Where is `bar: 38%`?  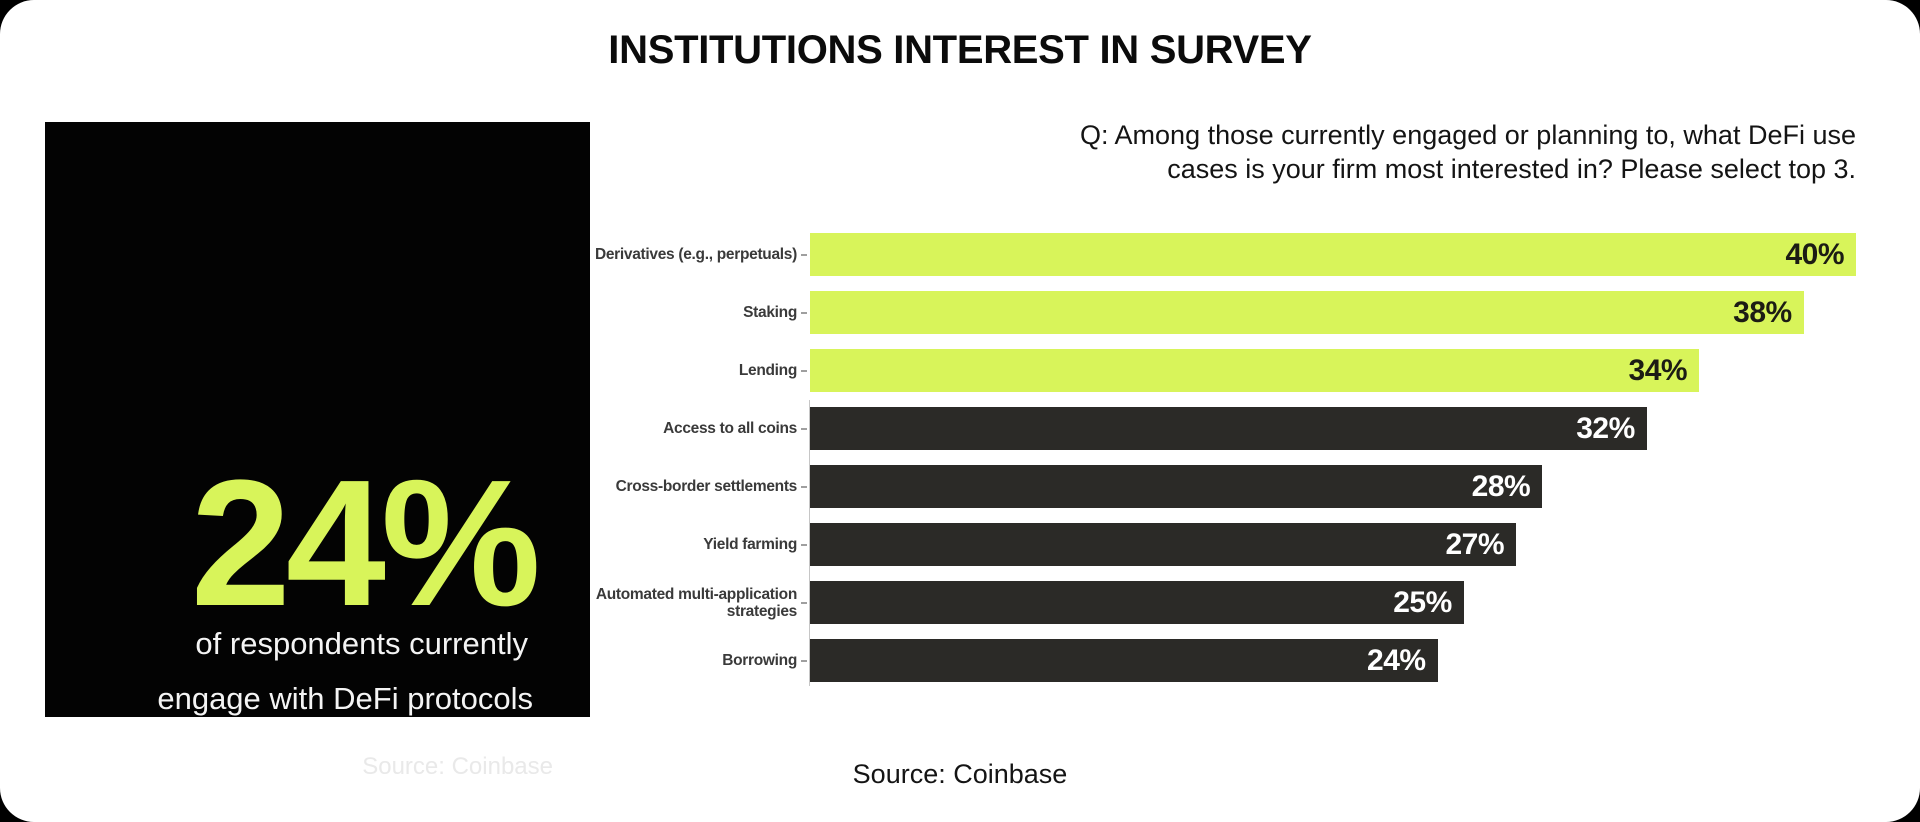 bar: 38% is located at coordinates (1307, 312).